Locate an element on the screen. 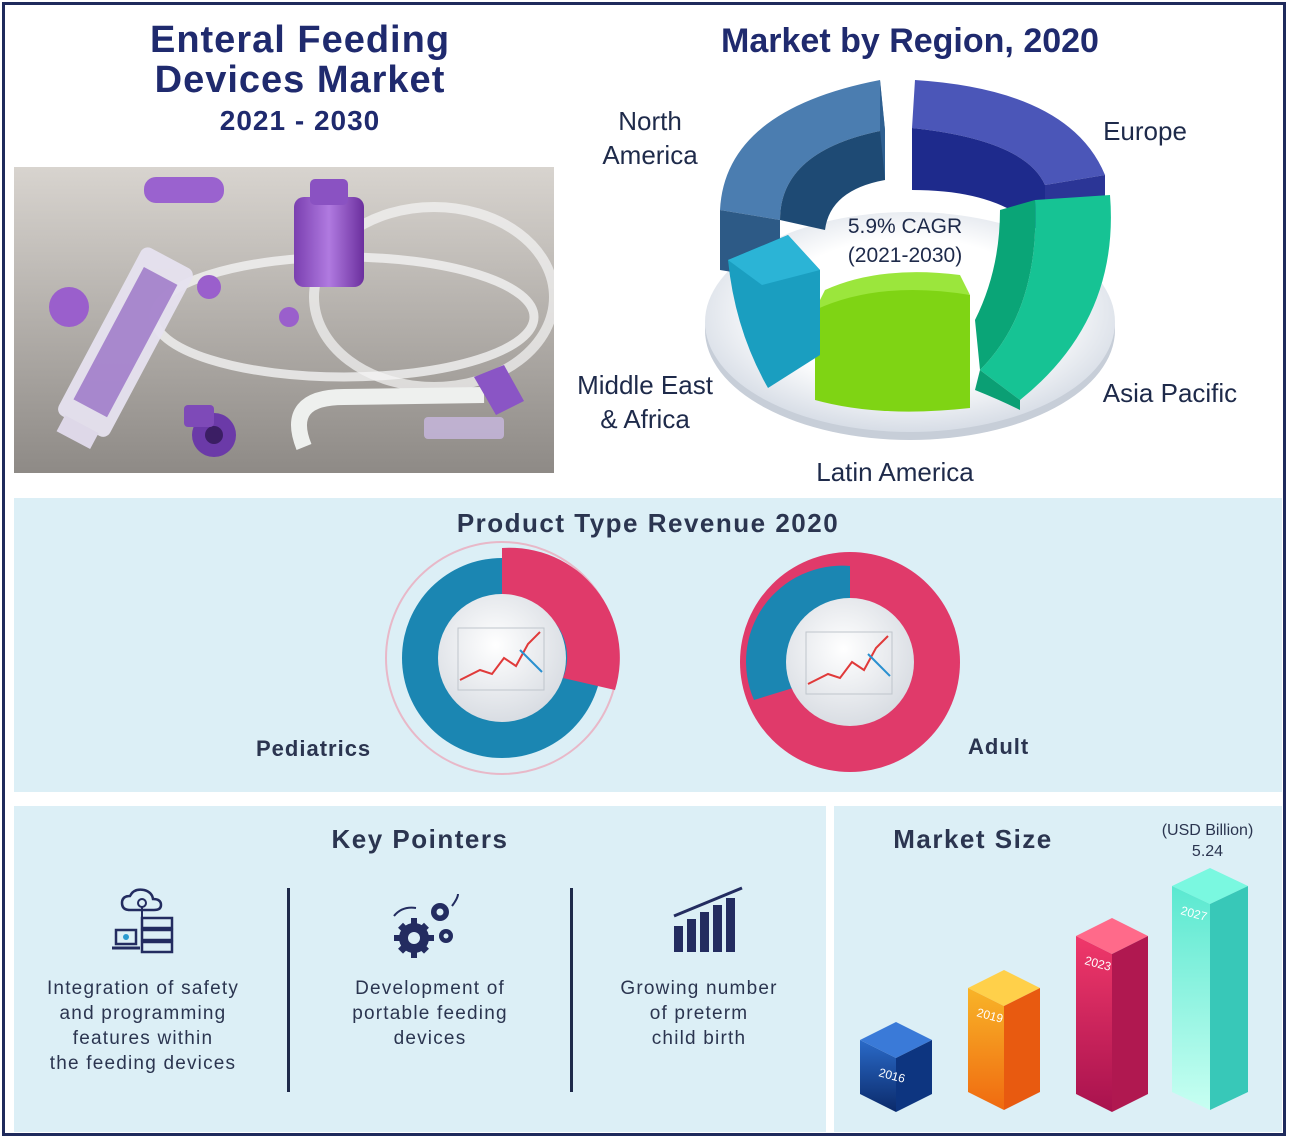 Image resolution: width=1292 pixels, height=1142 pixels. region-center-cagr: 5.9% CAGR is located at coordinates (905, 226).